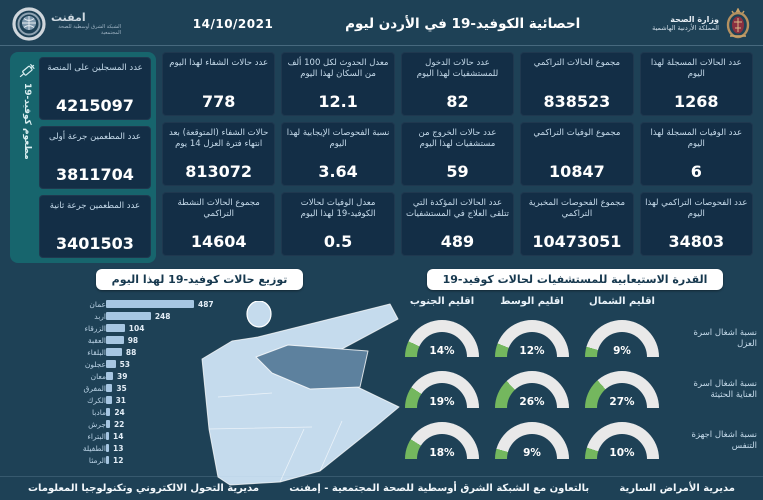 Image resolution: width=763 pixels, height=500 pixels. Describe the element at coordinates (220, 328) in the screenshot. I see `bar-row: الزرقاء 104` at that location.